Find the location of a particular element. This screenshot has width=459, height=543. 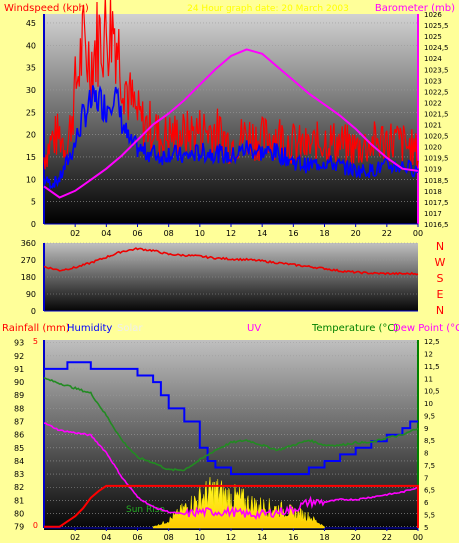

rainfall-label: Rainfall (mm) is located at coordinates (36, 328).